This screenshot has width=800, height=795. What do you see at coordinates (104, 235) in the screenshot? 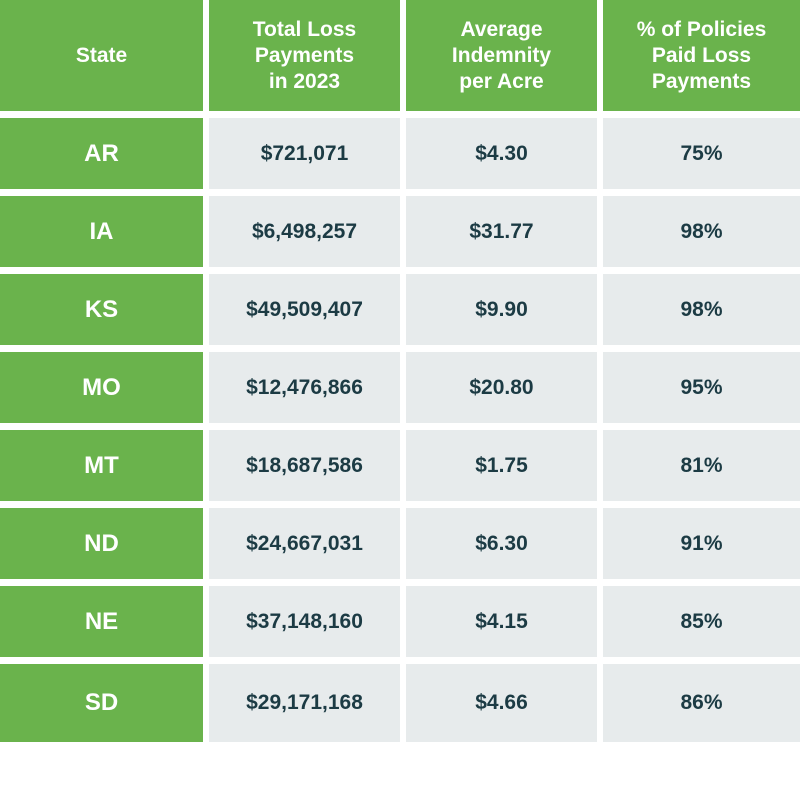
I see `state-cell: IA` at bounding box center [104, 235].